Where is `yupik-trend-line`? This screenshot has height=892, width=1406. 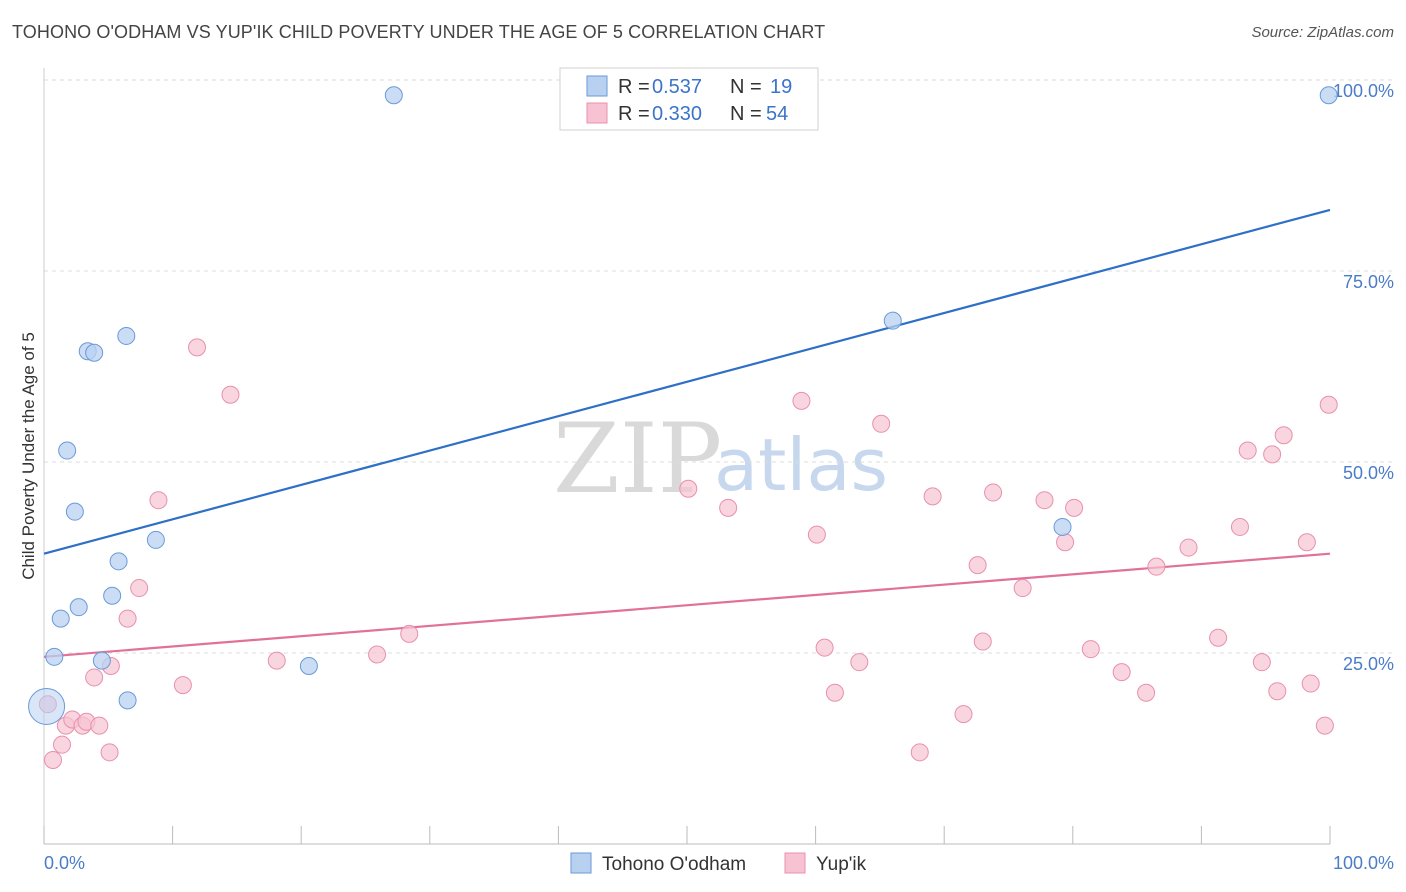
yupik-trend-line is located at coordinates (687, 605).